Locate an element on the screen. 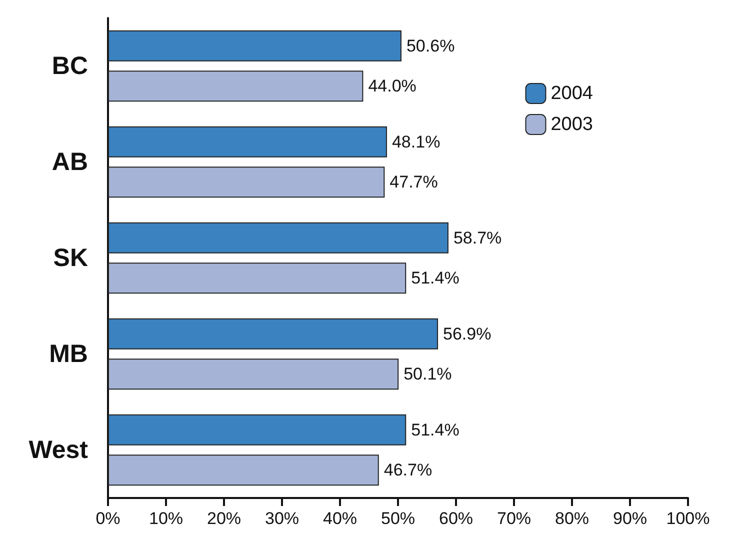  y-tick-label: AB is located at coordinates (70, 162).